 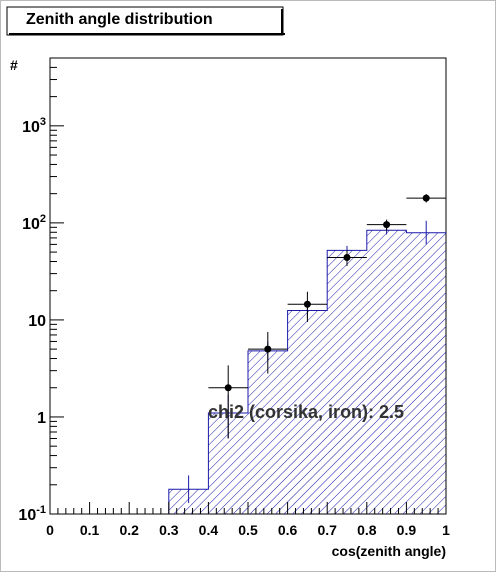 I want to click on x-tick-label: 0.9, so click(x=407, y=530).